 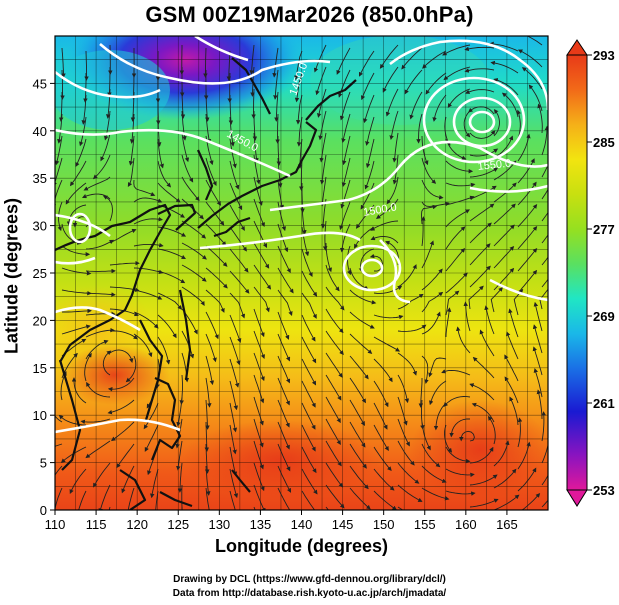 I want to click on y-tick-label: 0, so click(x=43, y=510).